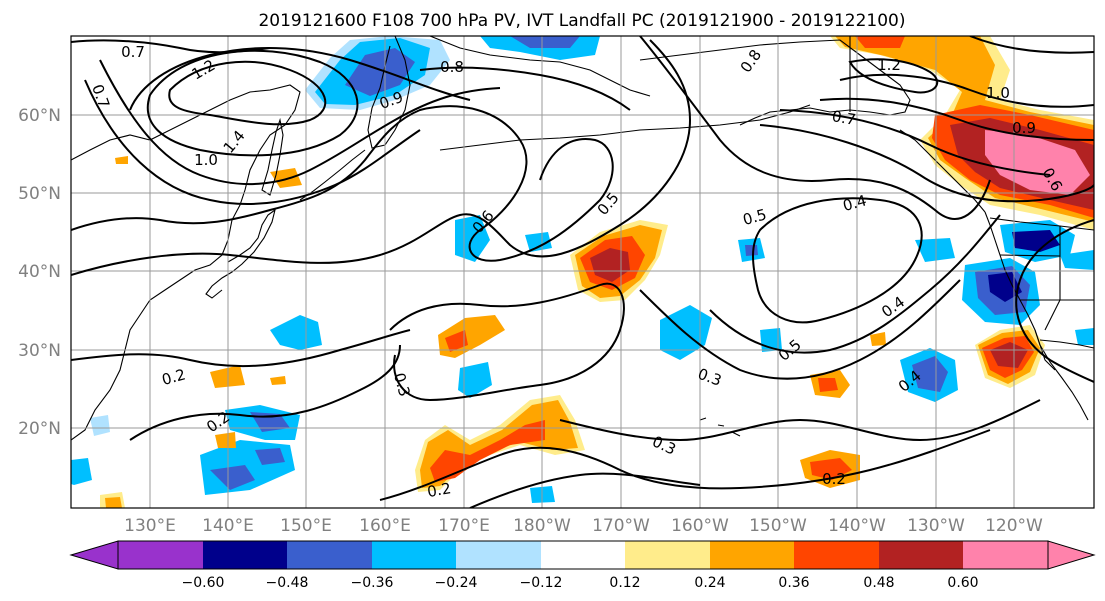 Image resolution: width=1105 pixels, height=601 pixels. Describe the element at coordinates (464, 526) in the screenshot. I see `lon-label-170e: 170°E` at that location.